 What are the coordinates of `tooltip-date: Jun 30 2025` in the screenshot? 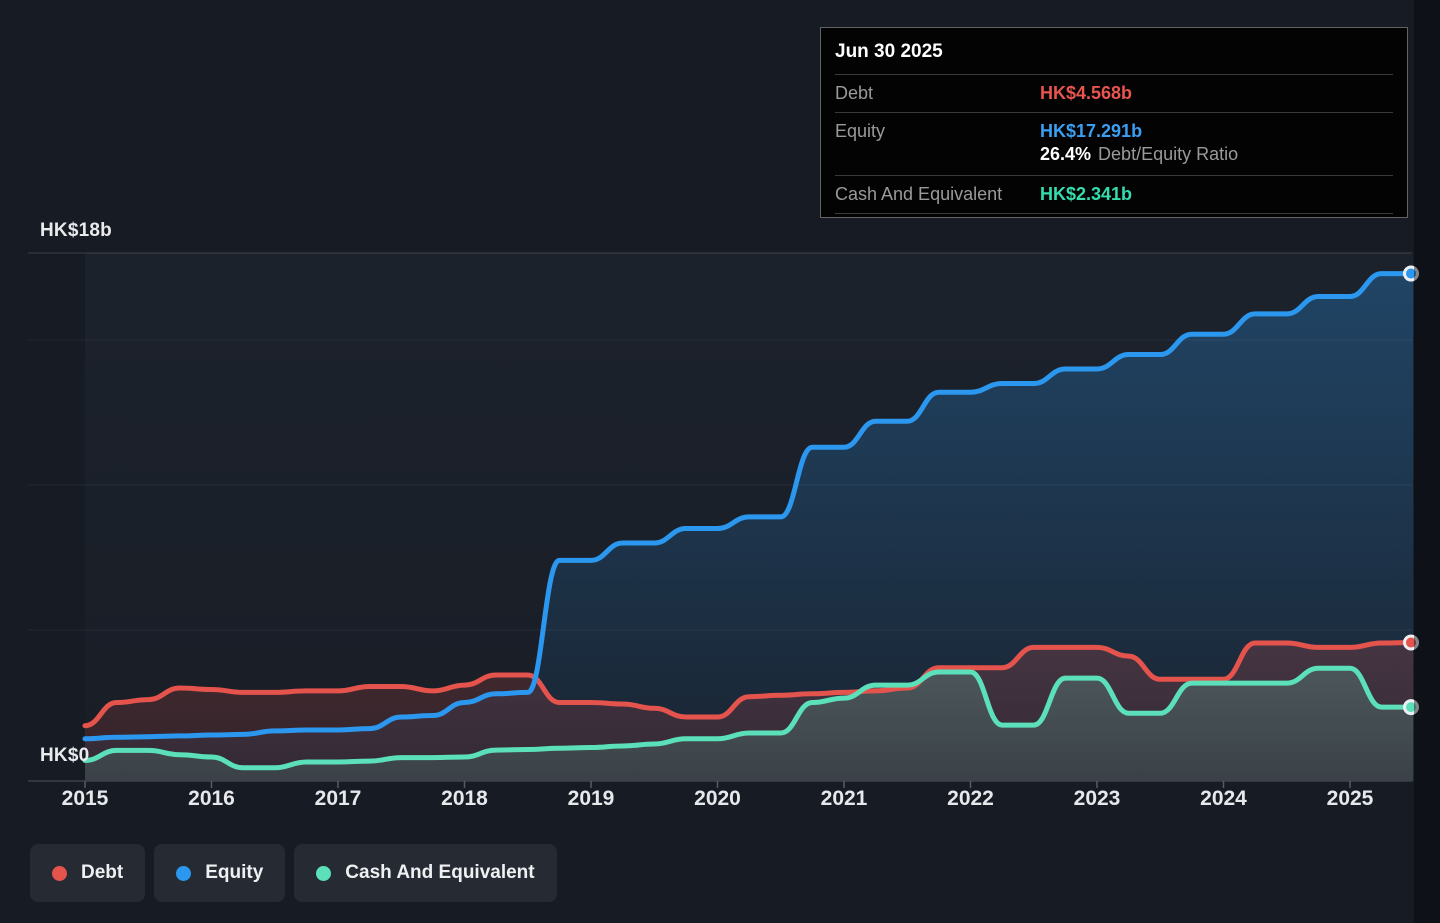 It's located at (1114, 51).